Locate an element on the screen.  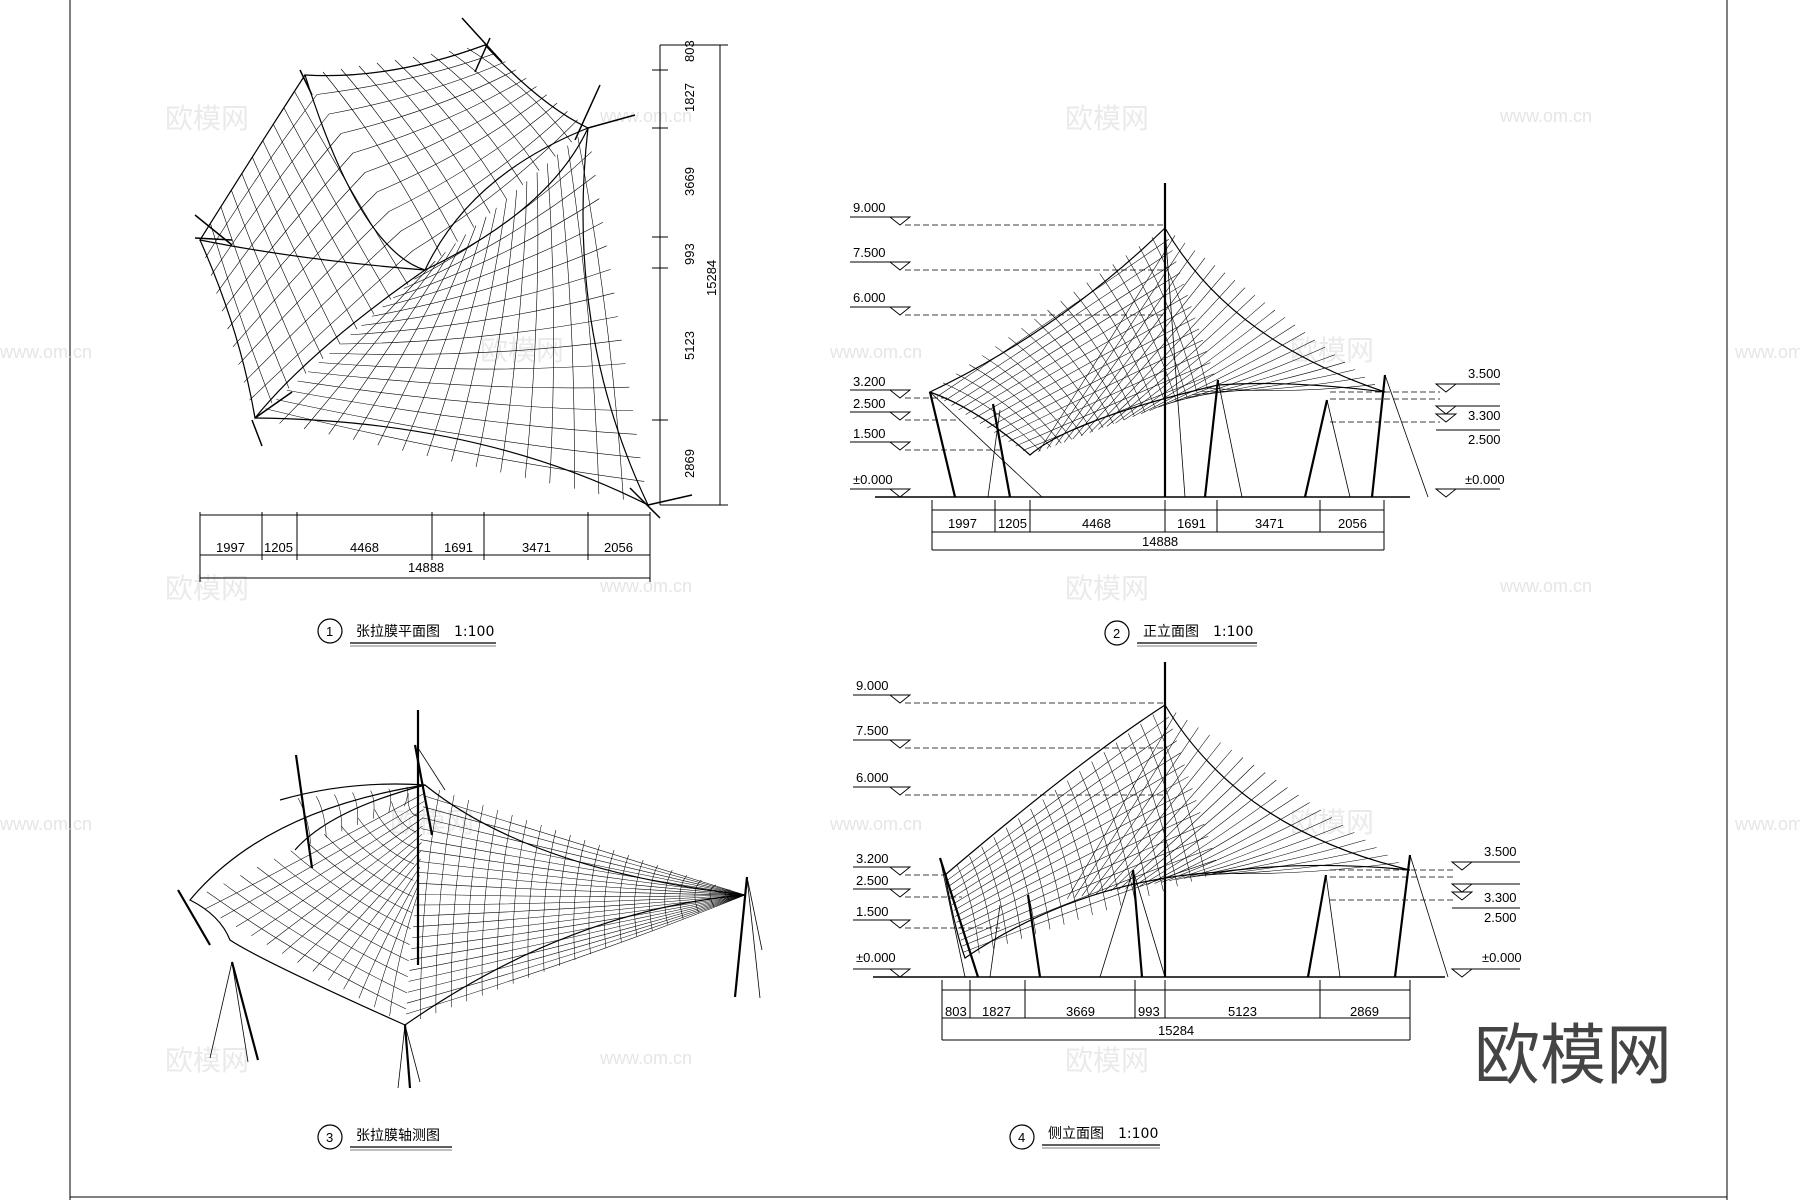
plan-dim-label: 4468 is located at coordinates (364, 547).